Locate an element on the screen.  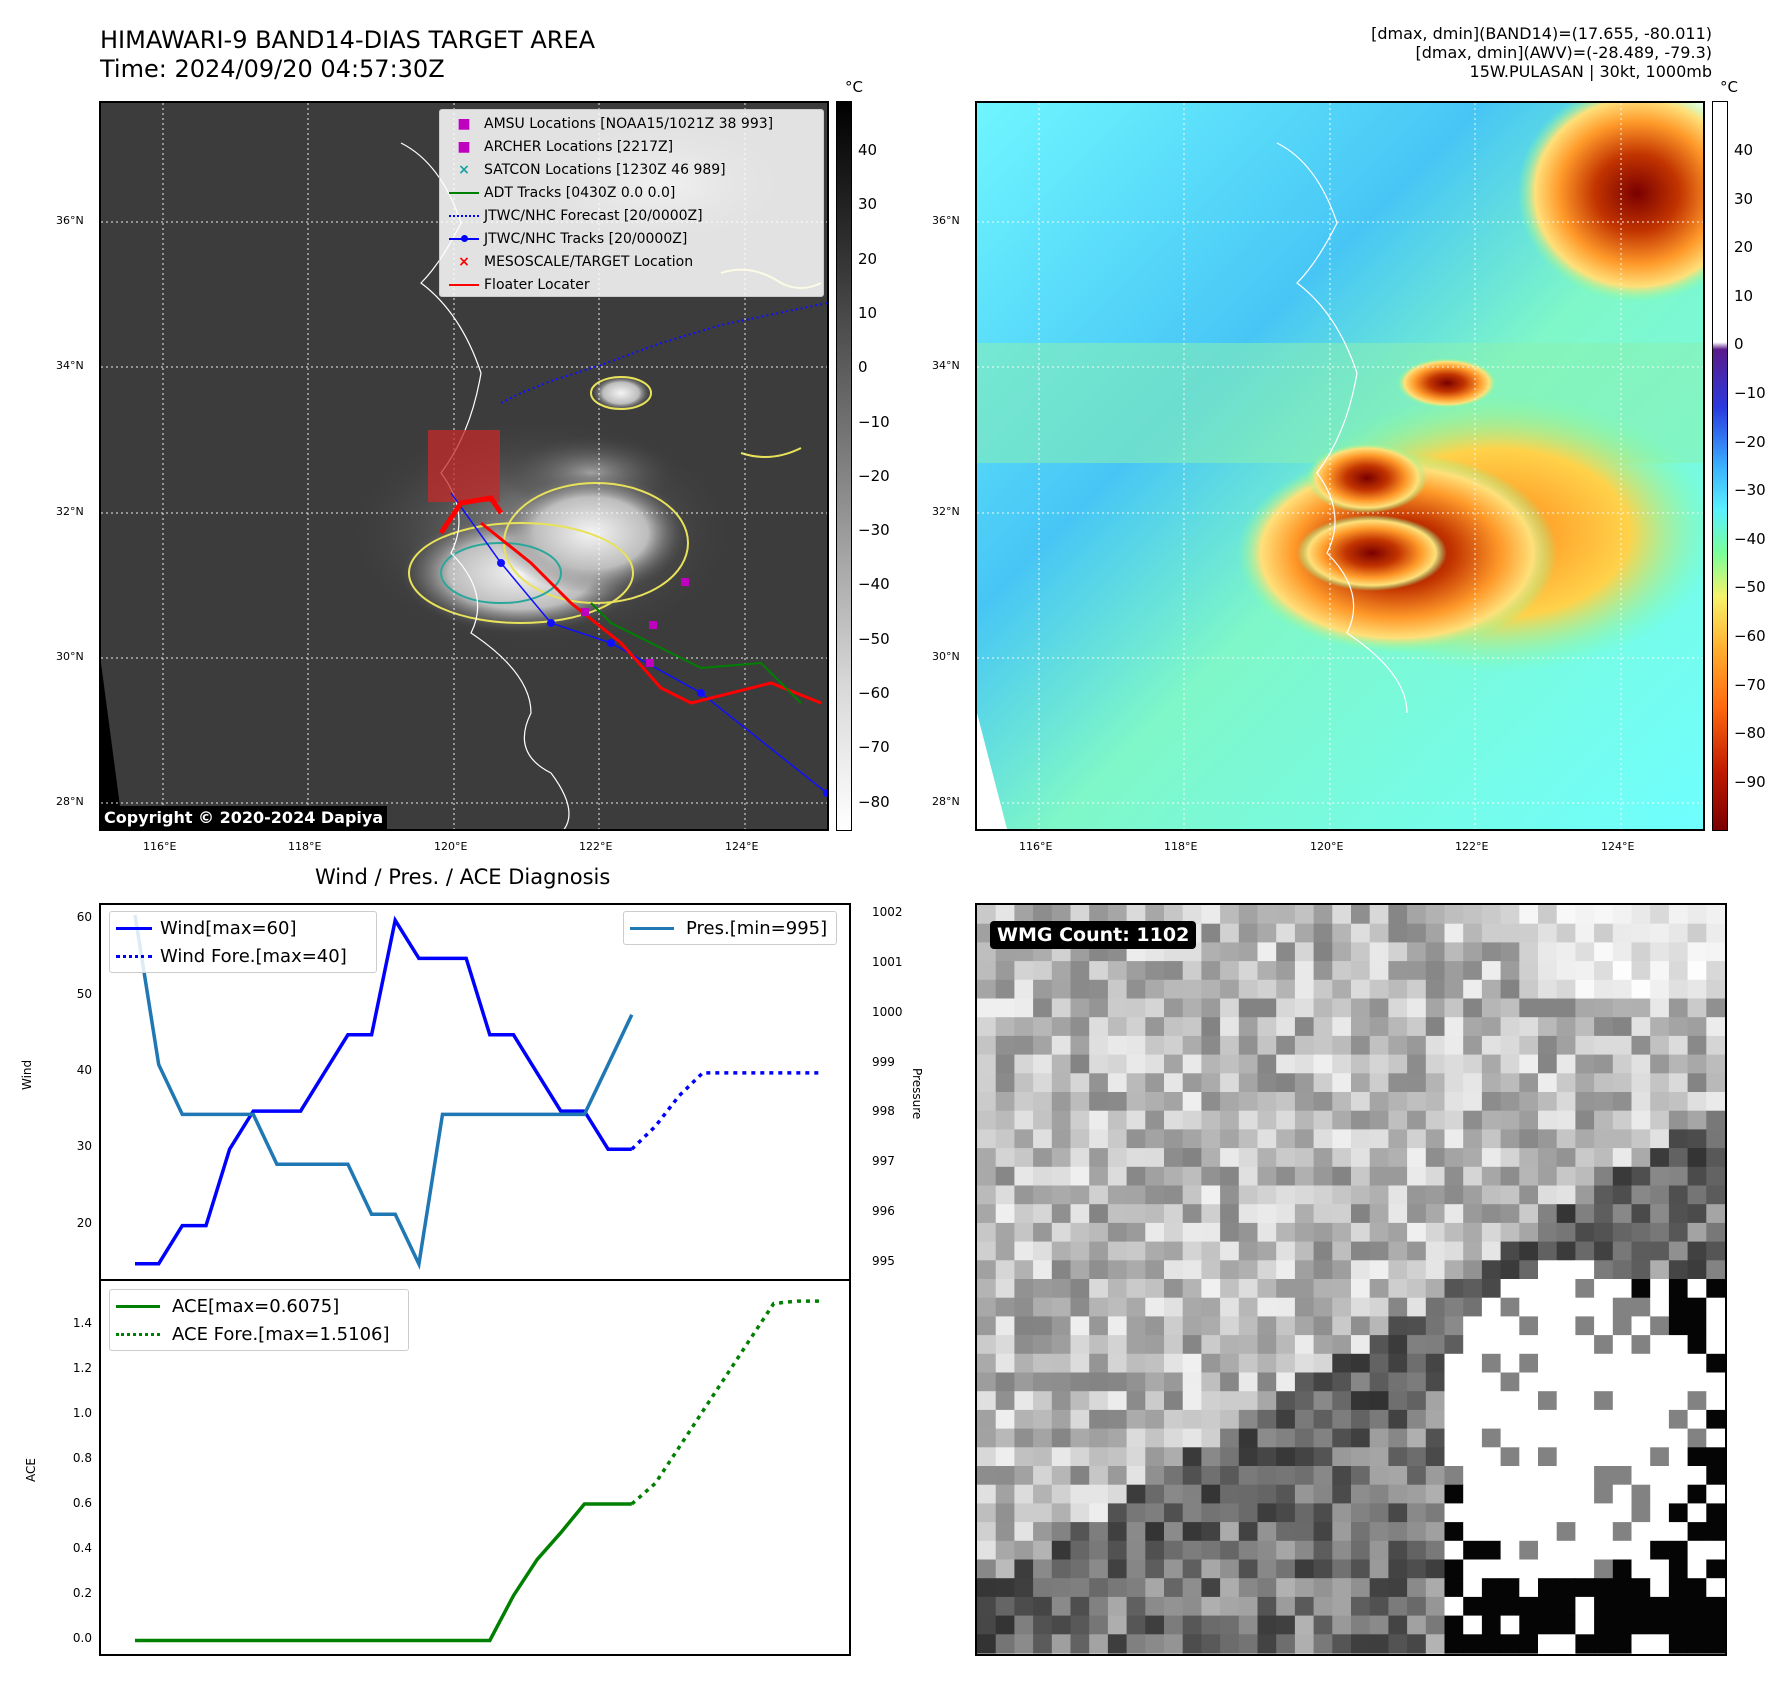
pressure-axis-label: Pressure is located at coordinates (917, 1094).